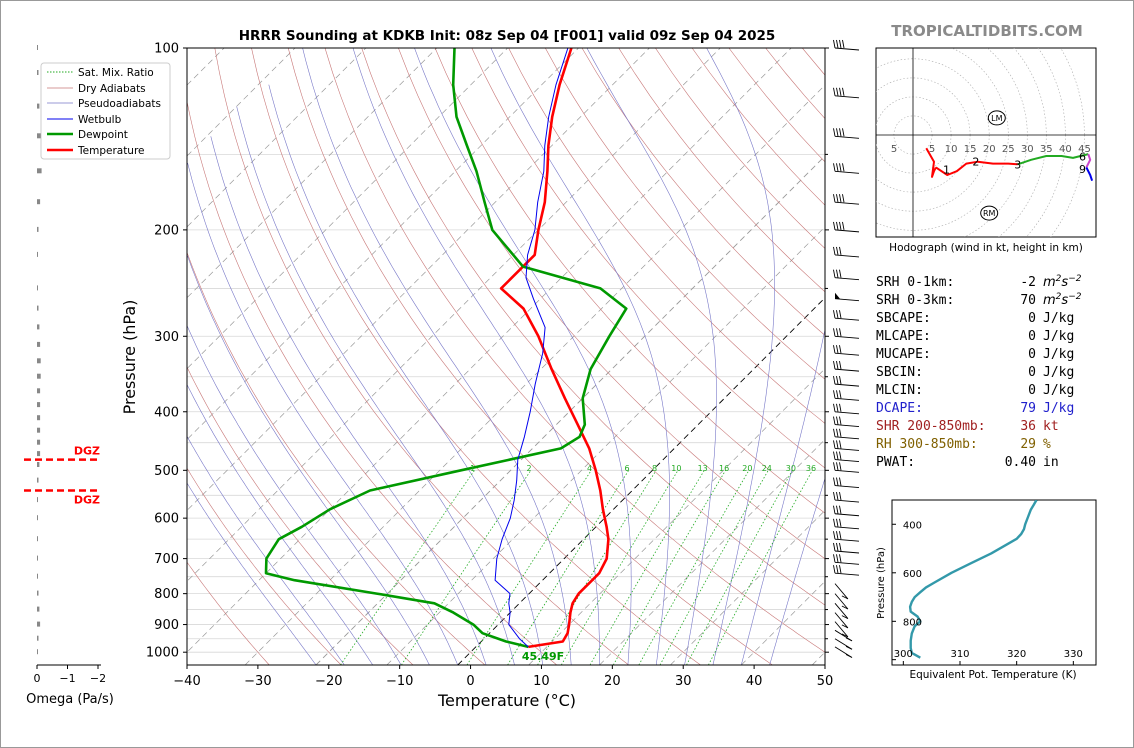 The image size is (1134, 748). I want to click on theta-x-tick-label: 320, so click(1016, 654).